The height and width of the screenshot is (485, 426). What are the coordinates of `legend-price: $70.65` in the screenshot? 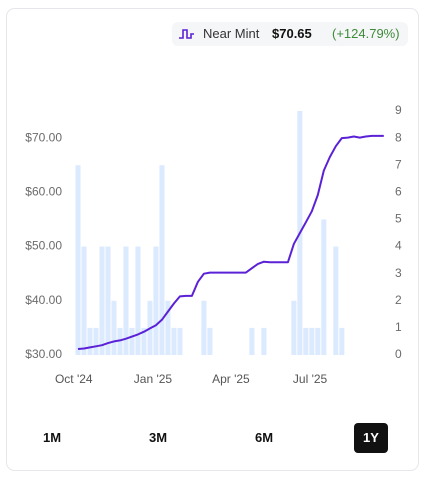 It's located at (292, 33).